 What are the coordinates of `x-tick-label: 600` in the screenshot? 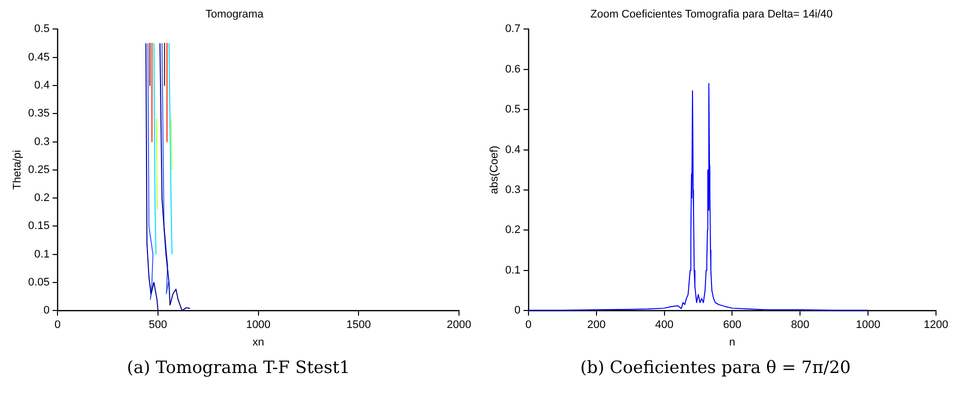 It's located at (732, 325).